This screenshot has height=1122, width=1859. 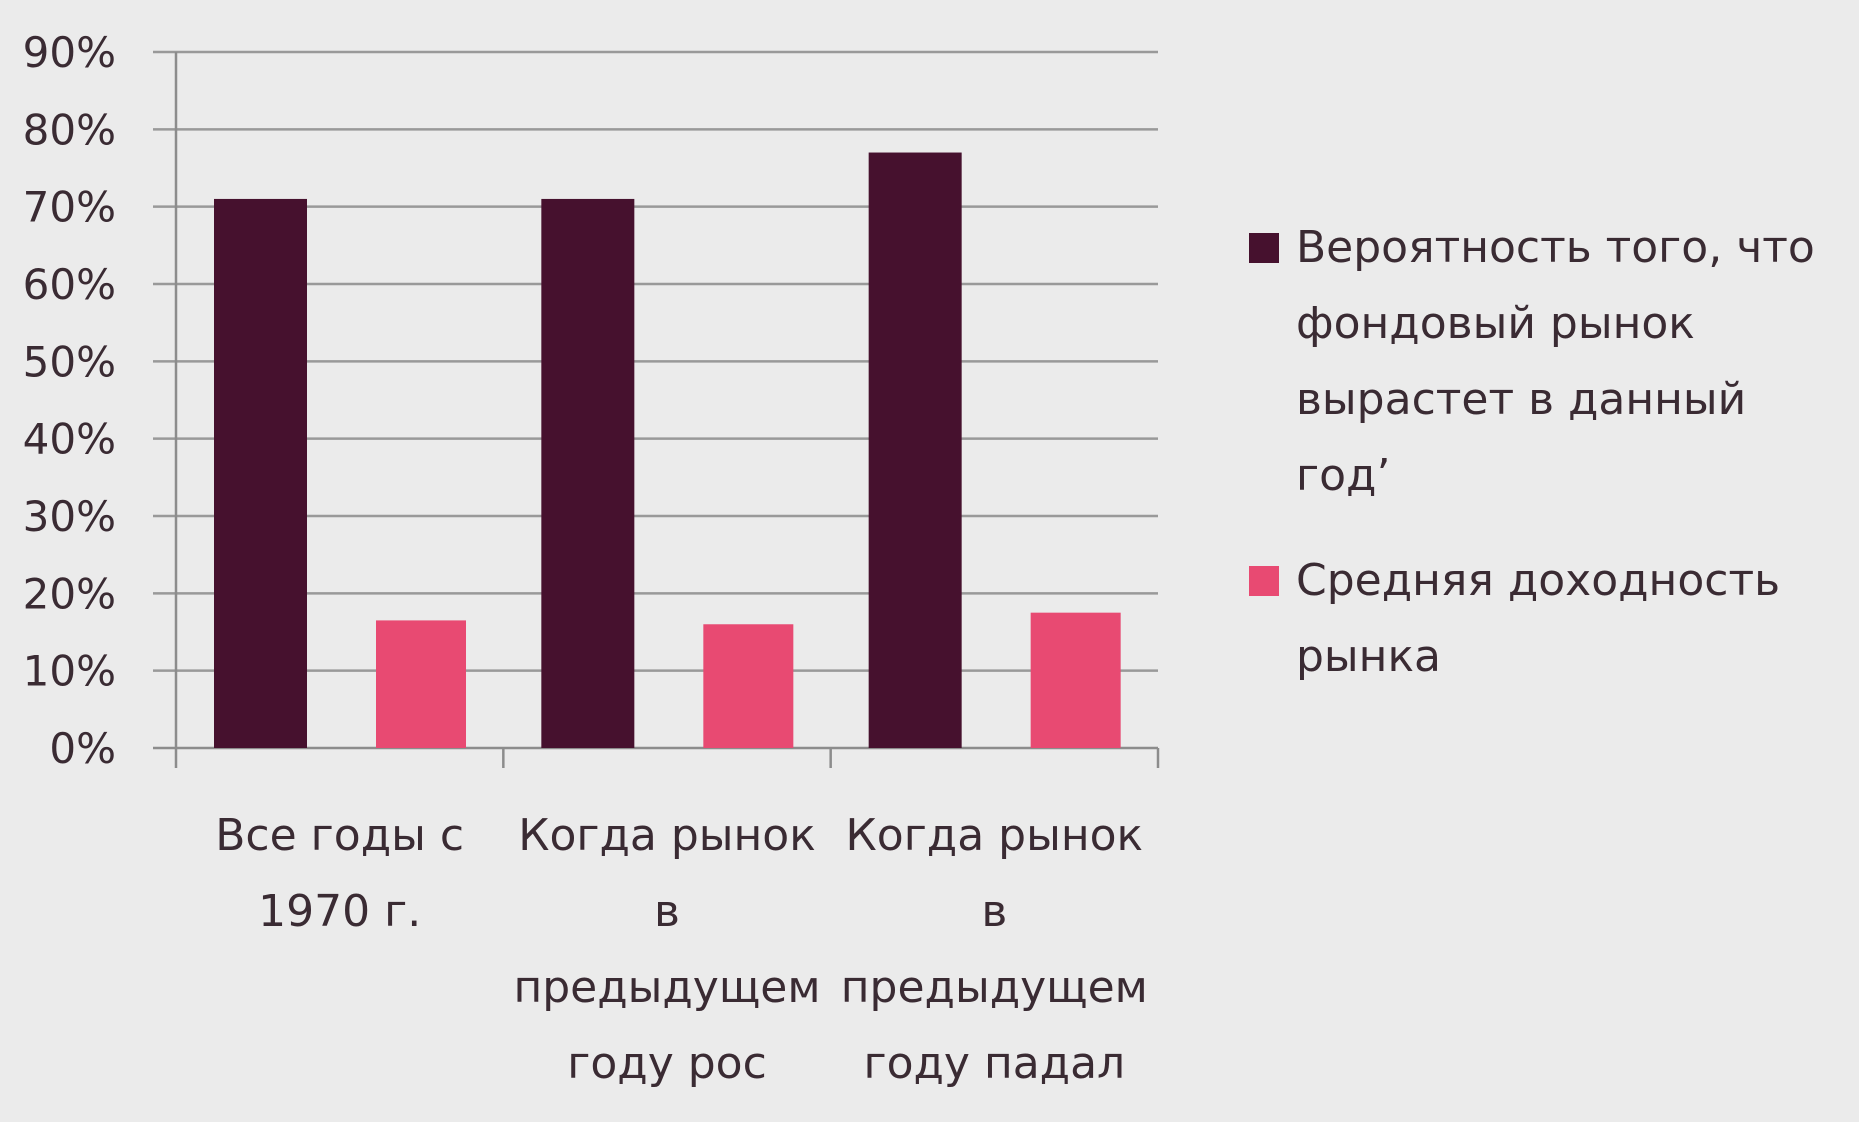 I want to click on legend-label: фондовый рынок, so click(x=1495, y=323).